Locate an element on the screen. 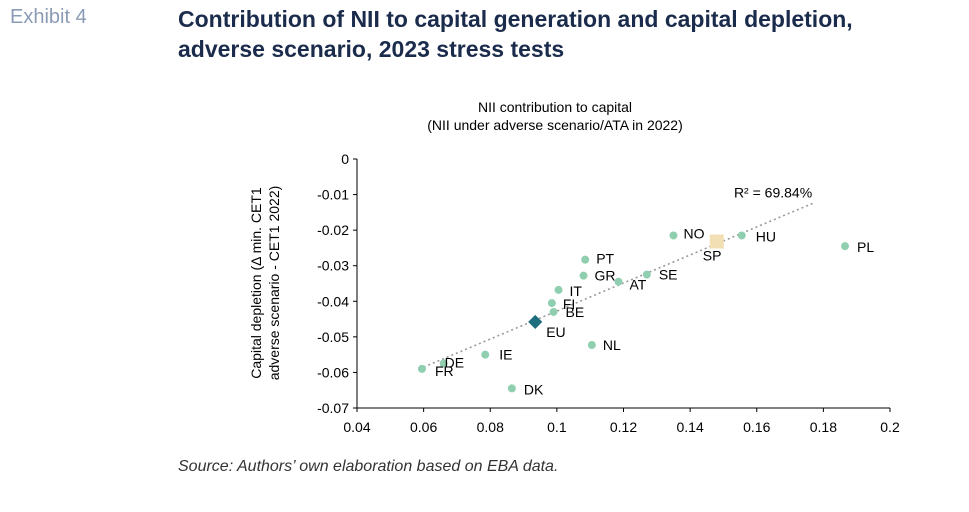  y-tick-label: -0.07 is located at coordinates (333, 408).